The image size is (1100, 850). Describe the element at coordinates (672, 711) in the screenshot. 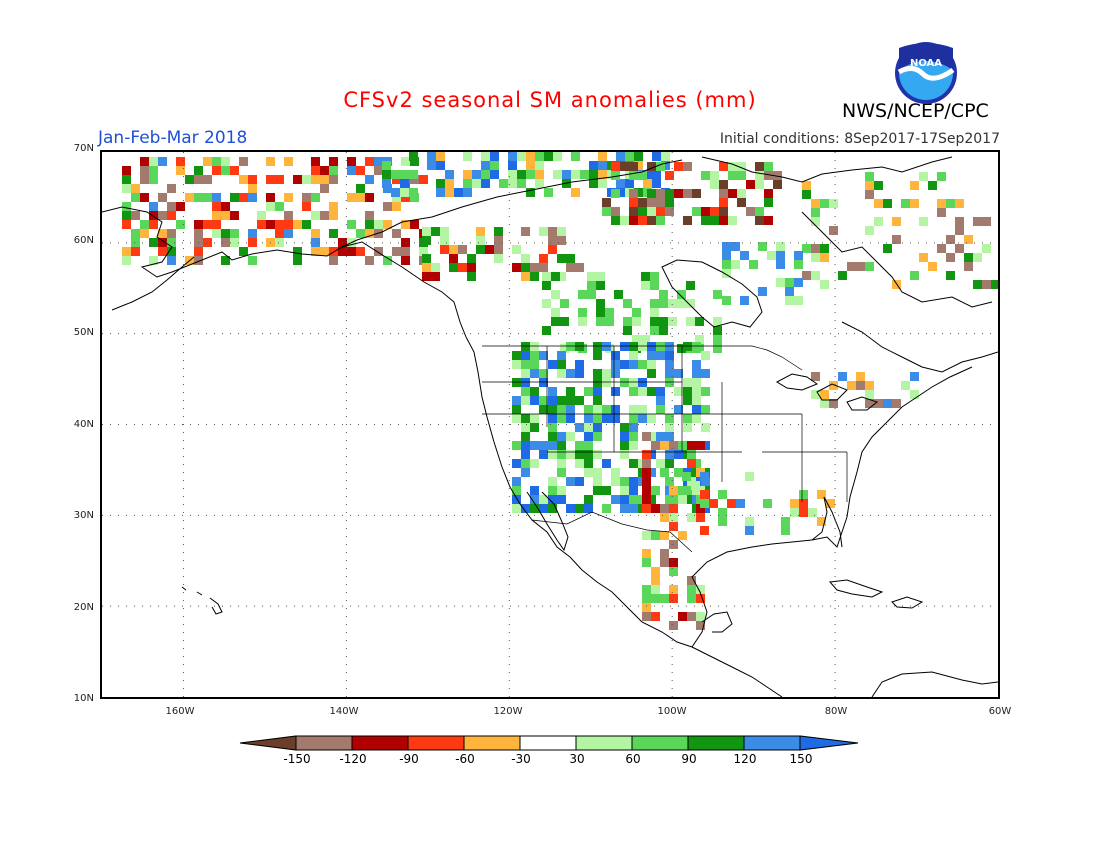

I see `lon-label: 100W` at that location.